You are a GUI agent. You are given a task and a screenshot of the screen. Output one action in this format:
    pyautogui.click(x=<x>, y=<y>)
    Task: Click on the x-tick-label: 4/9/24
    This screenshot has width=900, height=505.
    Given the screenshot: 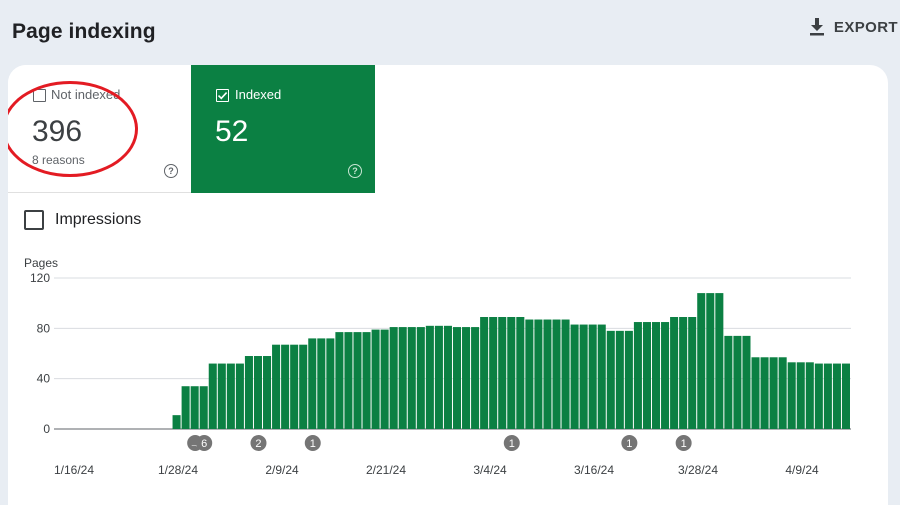 What is the action you would take?
    pyautogui.click(x=802, y=470)
    